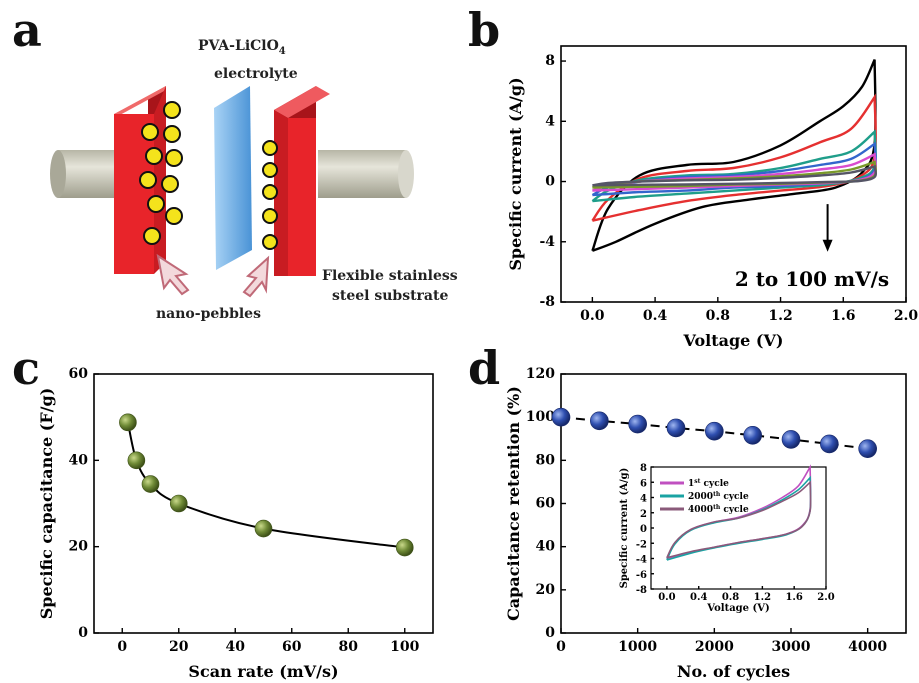  Describe the element at coordinates (256, 74) in the screenshot. I see `electrolyte-label-line2: electrolyte` at that location.